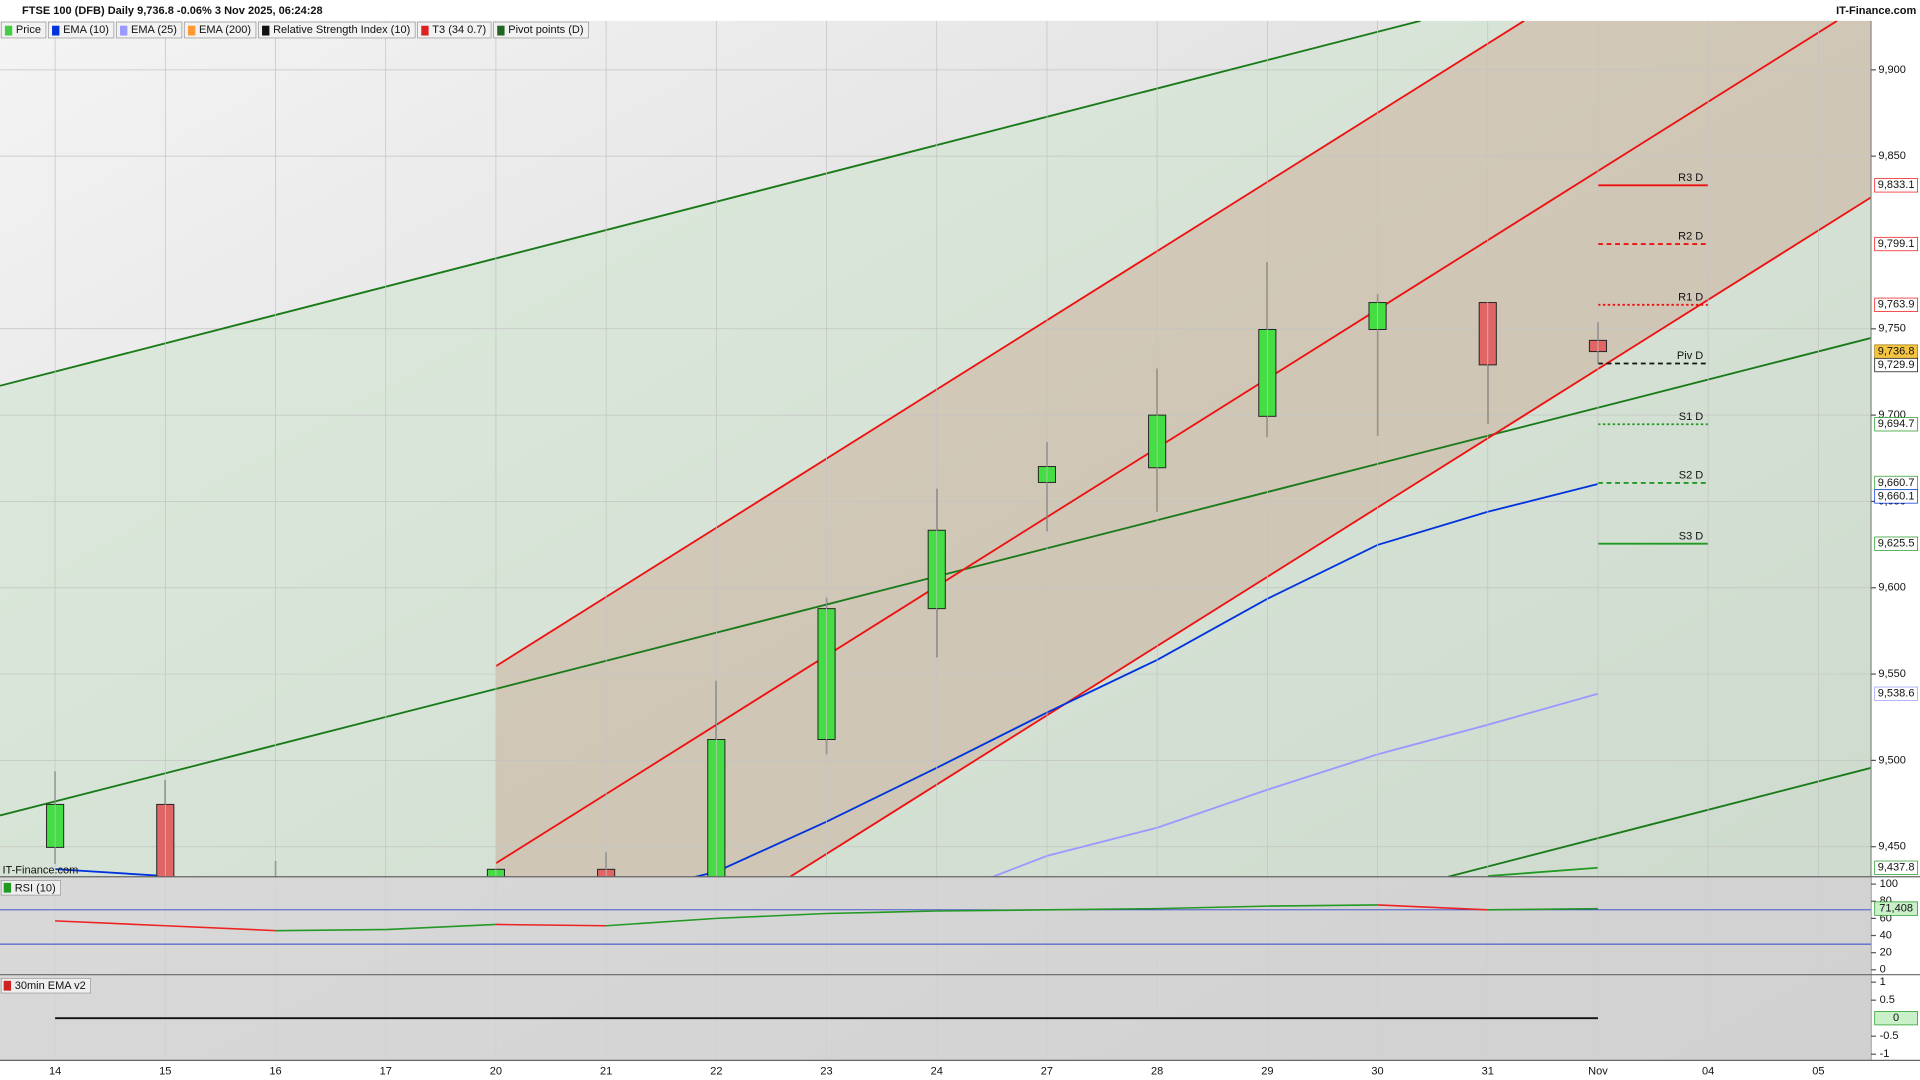  Describe the element at coordinates (545, 30) in the screenshot. I see `legend-label: Pivot points (D)` at that location.